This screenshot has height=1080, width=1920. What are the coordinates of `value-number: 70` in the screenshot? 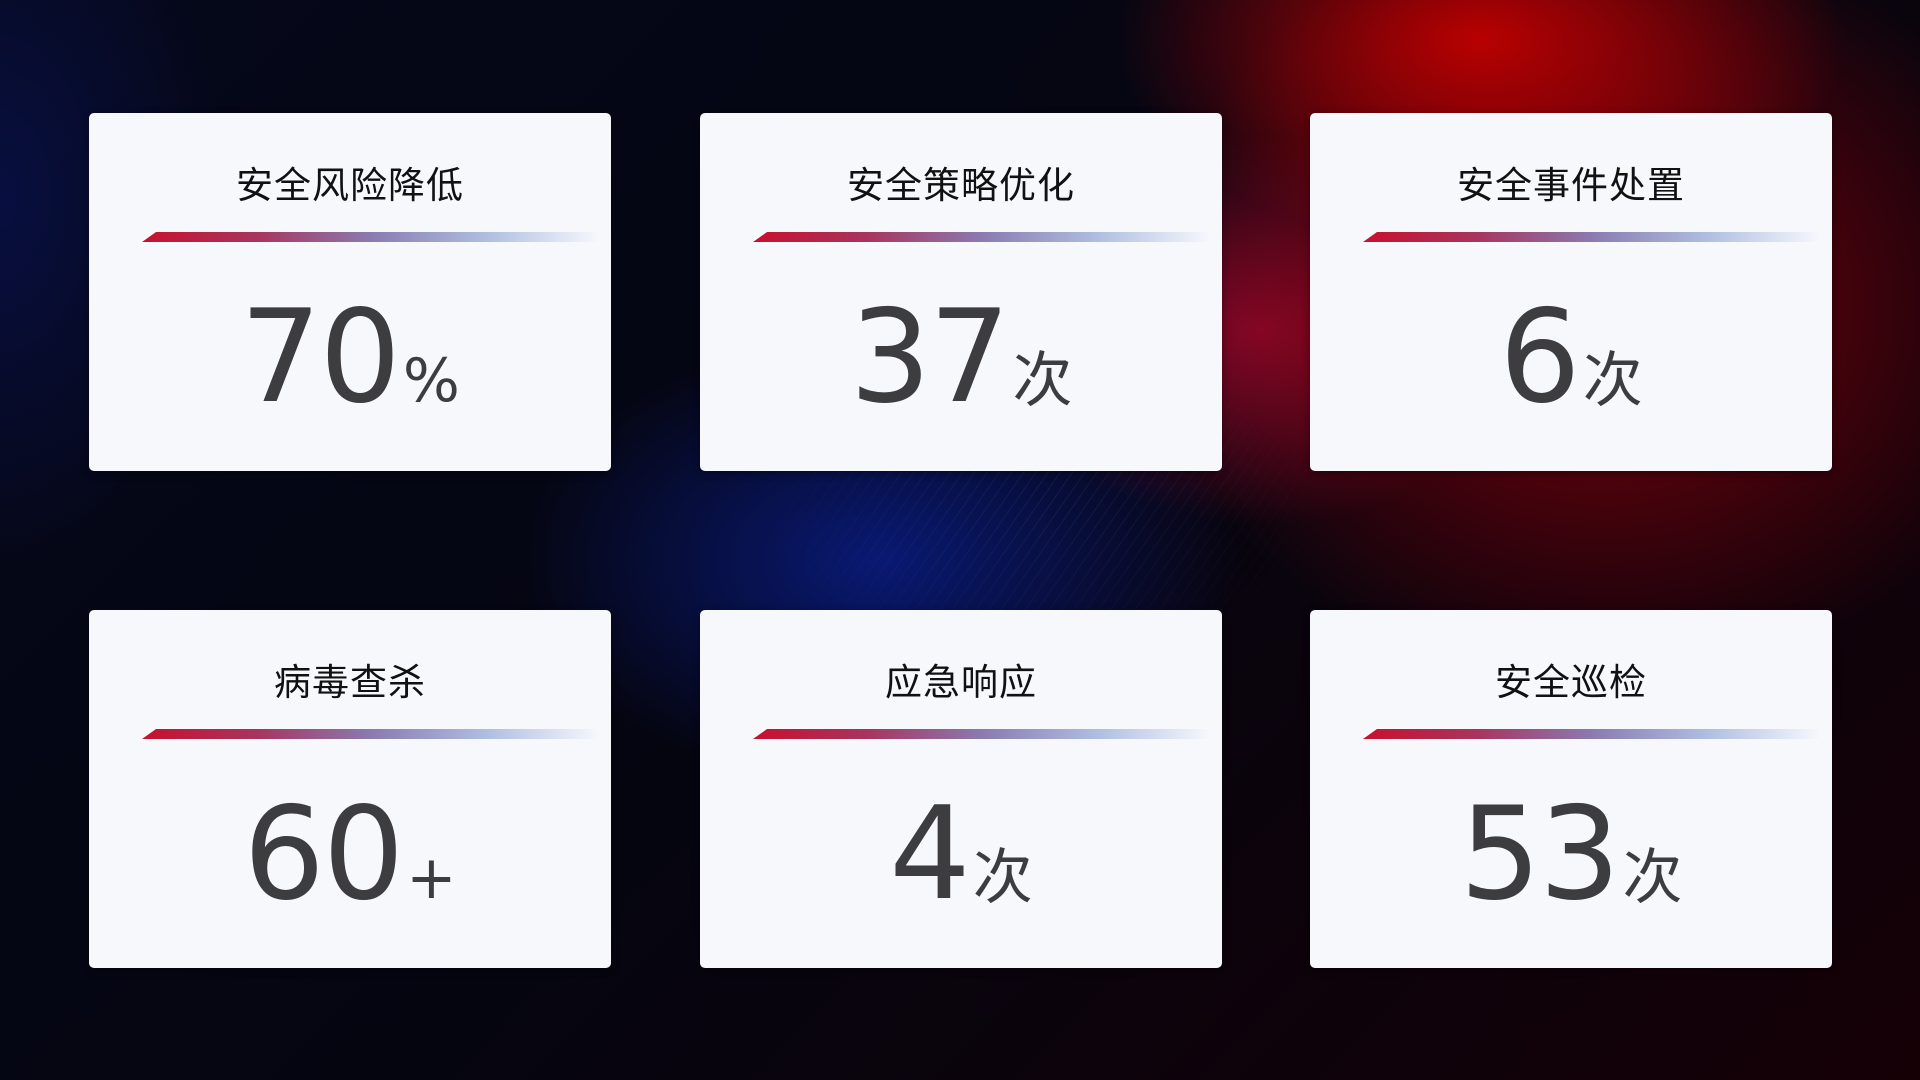 It's located at (320, 357).